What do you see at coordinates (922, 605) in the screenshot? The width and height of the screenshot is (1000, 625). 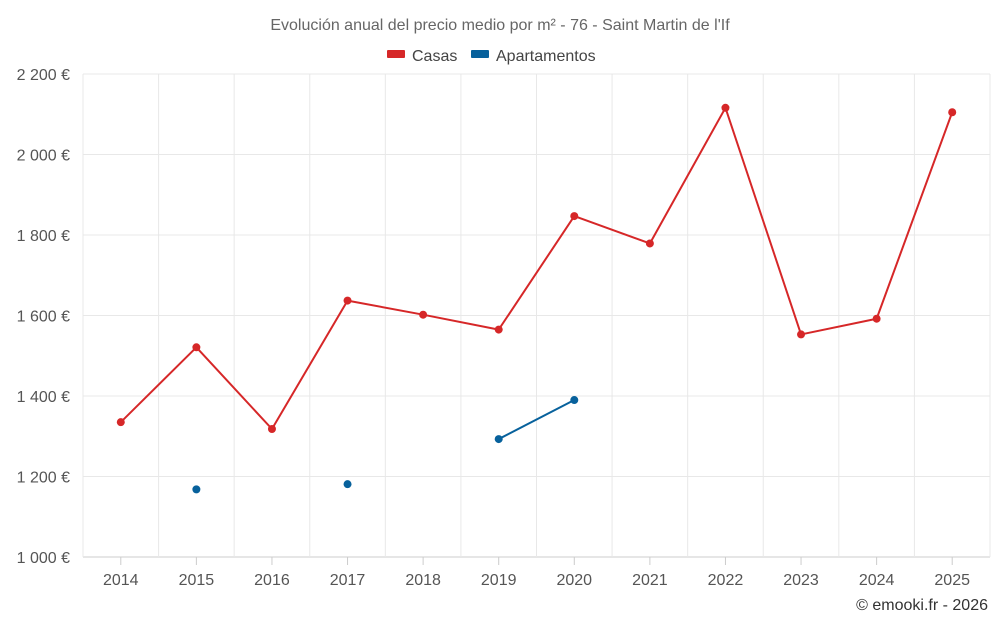 I see `chart-credit: © emooki.fr - 2026` at bounding box center [922, 605].